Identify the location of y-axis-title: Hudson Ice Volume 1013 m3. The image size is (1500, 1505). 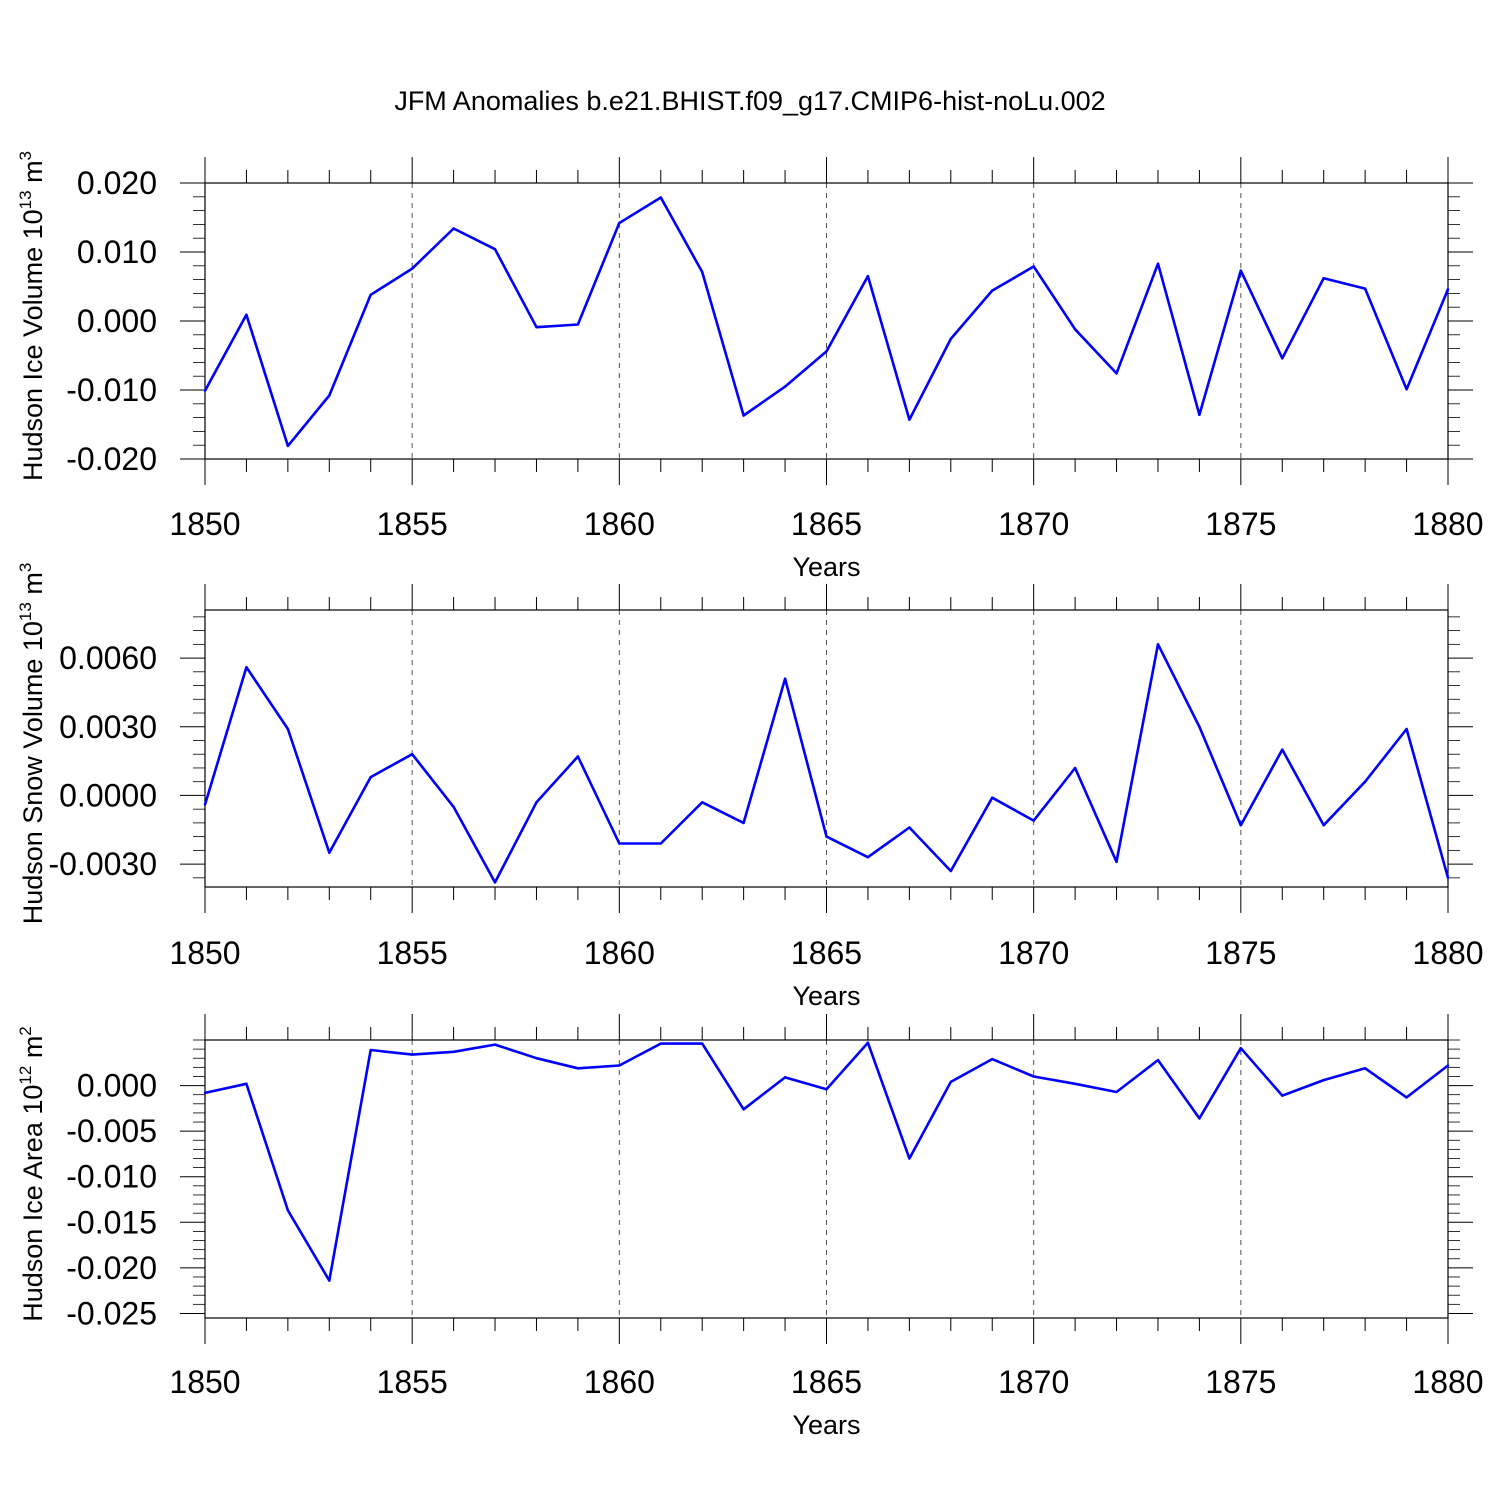
(32, 316).